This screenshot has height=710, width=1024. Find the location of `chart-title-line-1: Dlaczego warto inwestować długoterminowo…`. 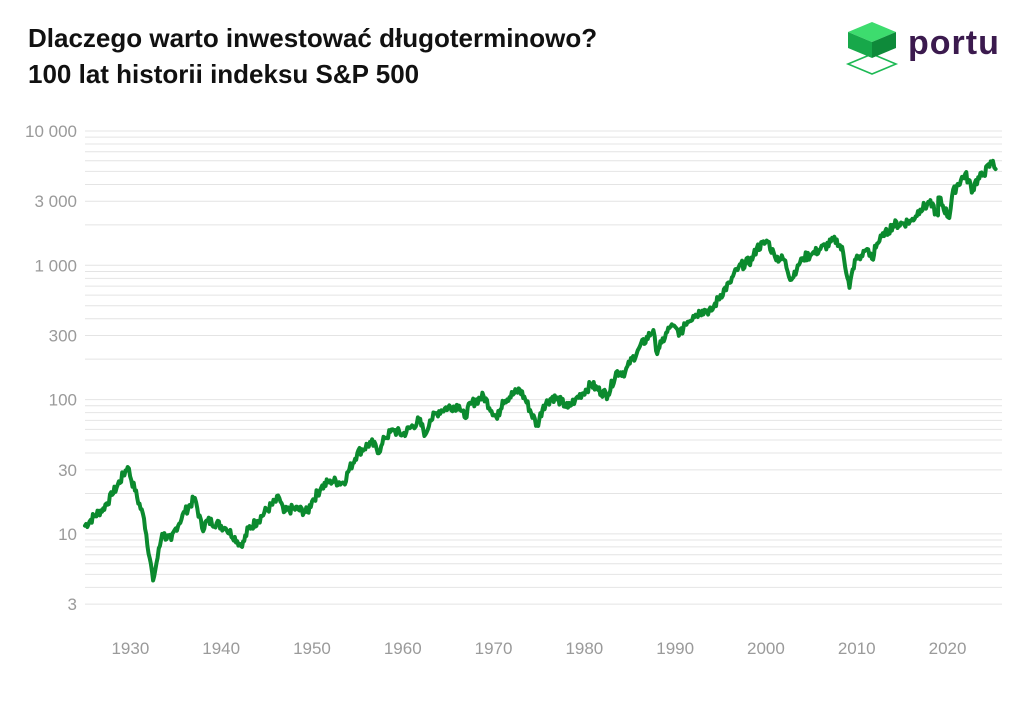

chart-title-line-1: Dlaczego warto inwestować długoterminowo… is located at coordinates (313, 38).